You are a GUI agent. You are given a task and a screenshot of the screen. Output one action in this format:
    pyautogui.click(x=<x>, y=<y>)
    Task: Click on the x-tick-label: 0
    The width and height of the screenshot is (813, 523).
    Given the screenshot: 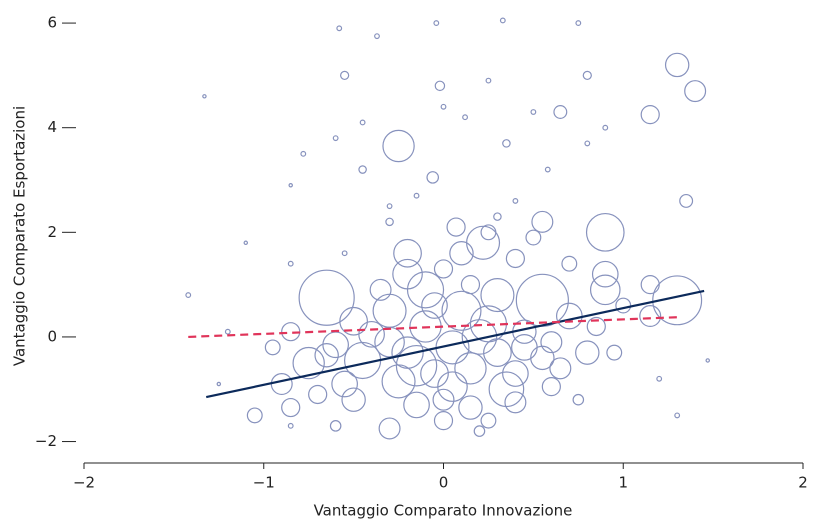 What is the action you would take?
    pyautogui.click(x=444, y=483)
    